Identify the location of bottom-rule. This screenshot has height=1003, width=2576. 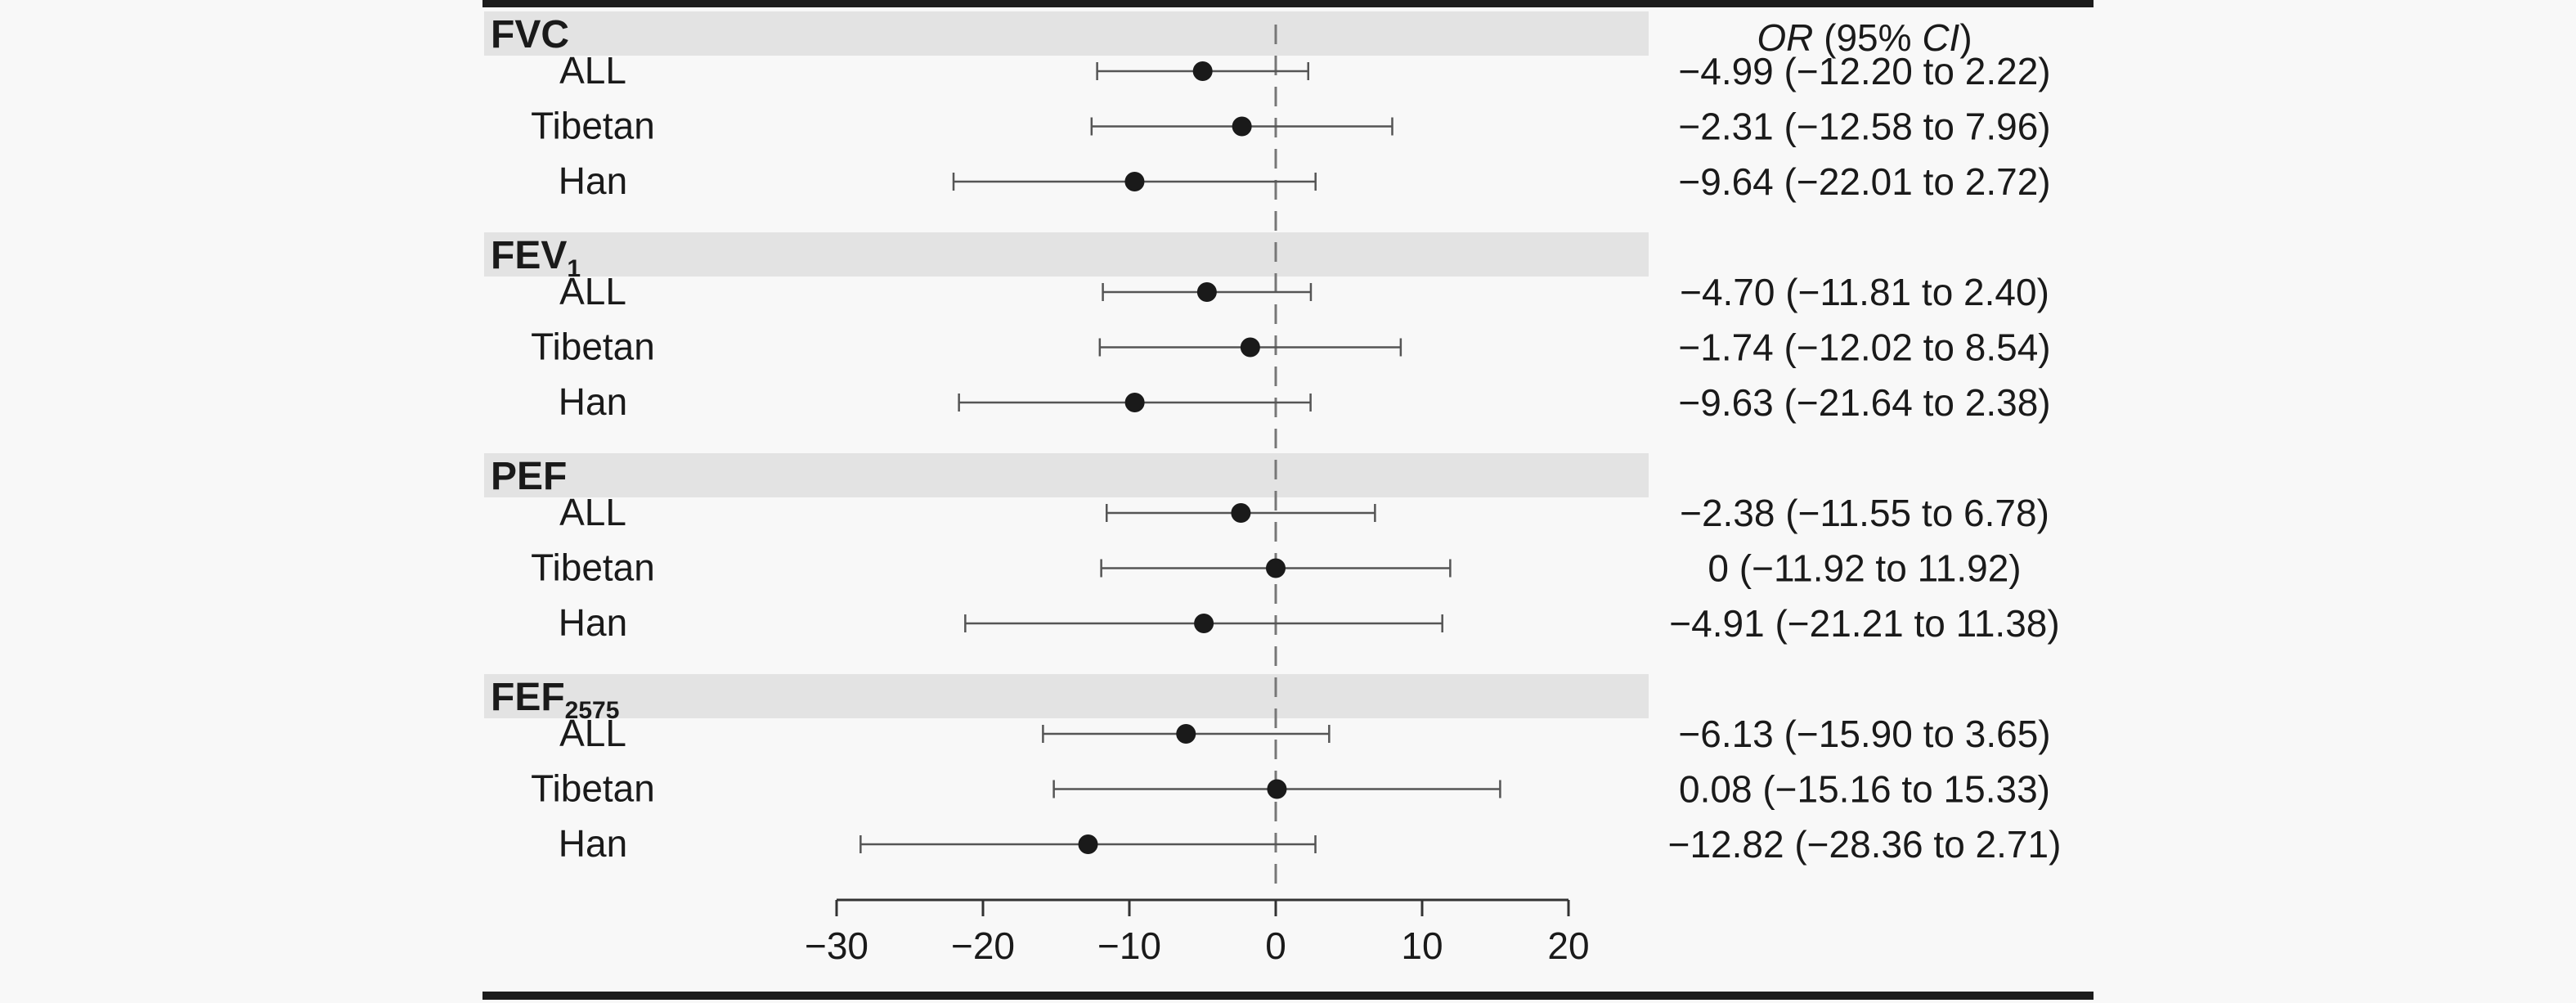
(1288, 996).